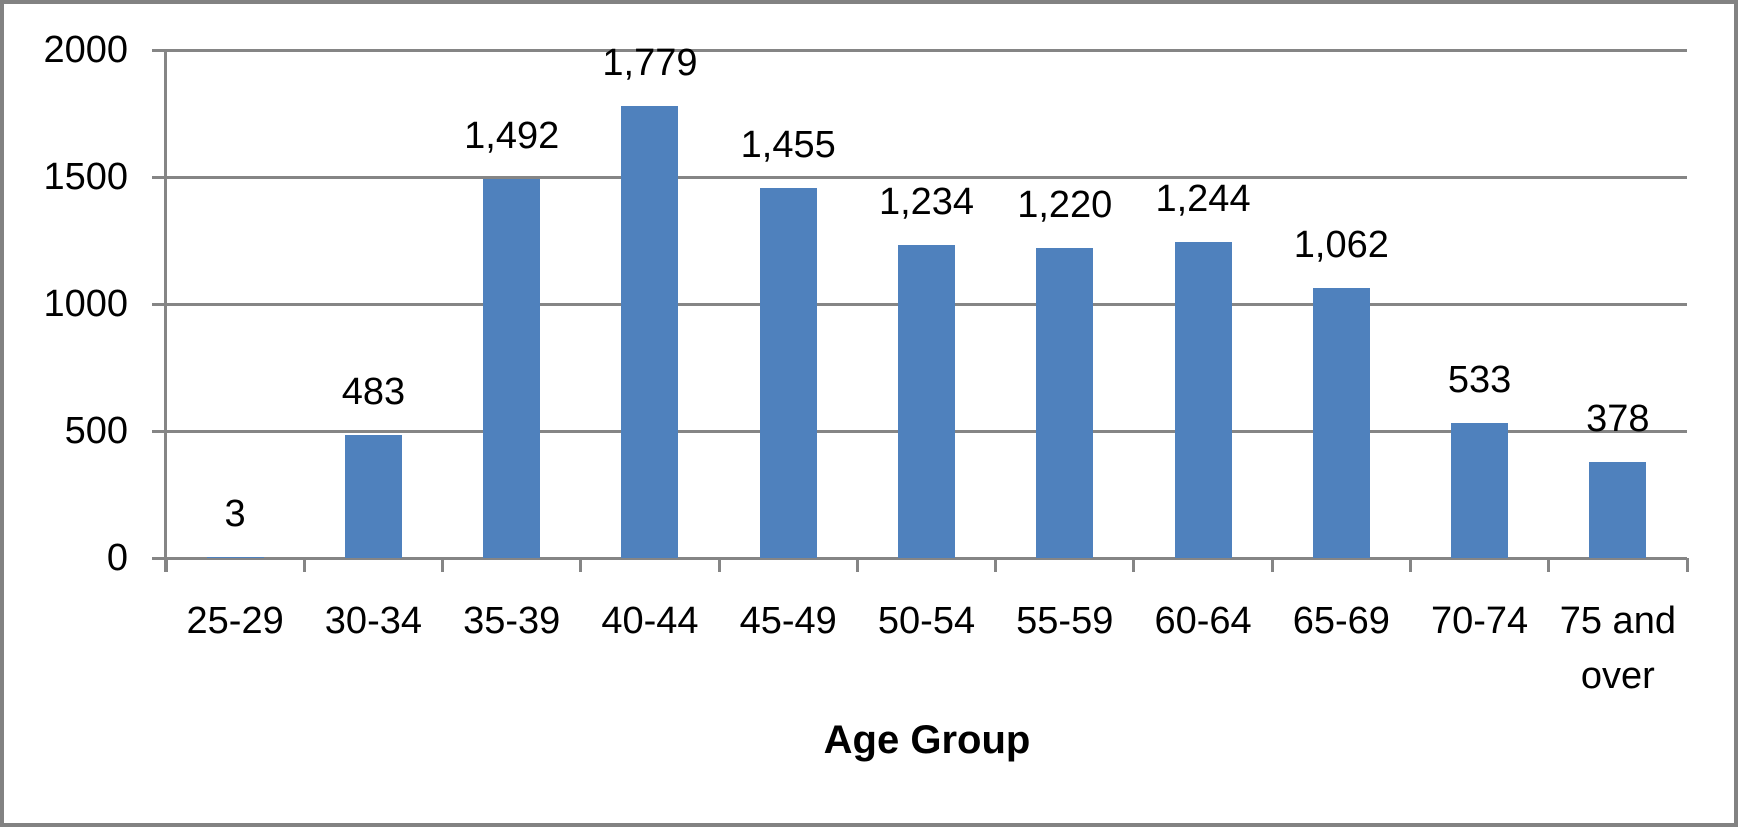 The image size is (1738, 827). Describe the element at coordinates (1341, 245) in the screenshot. I see `bar-value-label: 1,062` at that location.